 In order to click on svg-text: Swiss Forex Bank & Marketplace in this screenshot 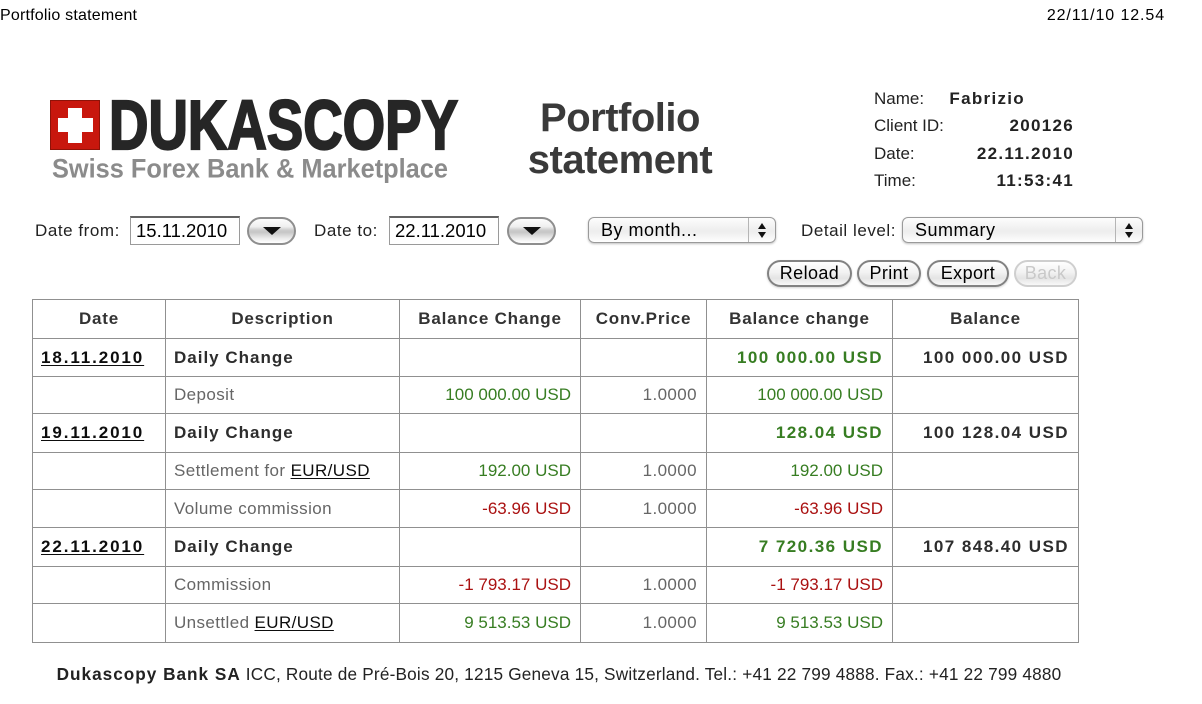, I will do `click(250, 169)`.